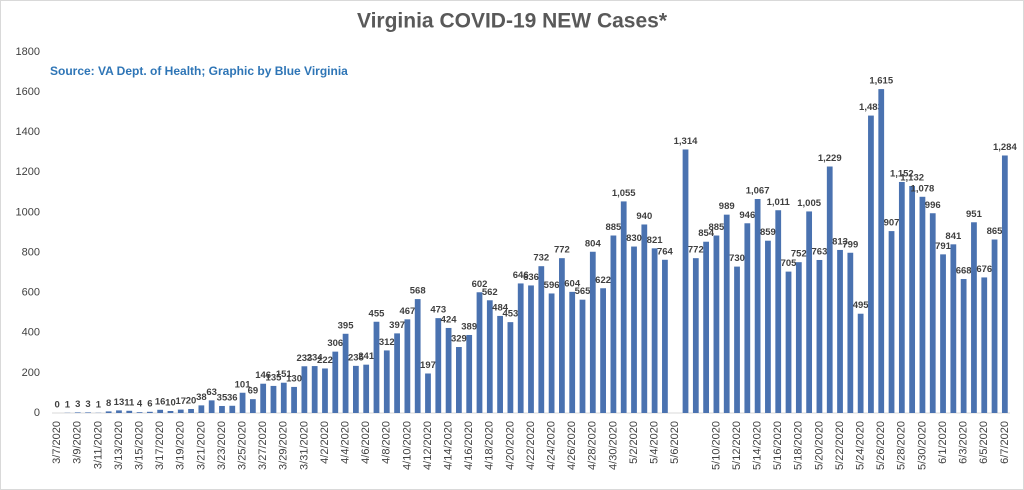 Image resolution: width=1024 pixels, height=490 pixels. I want to click on data-label: 69, so click(253, 391).